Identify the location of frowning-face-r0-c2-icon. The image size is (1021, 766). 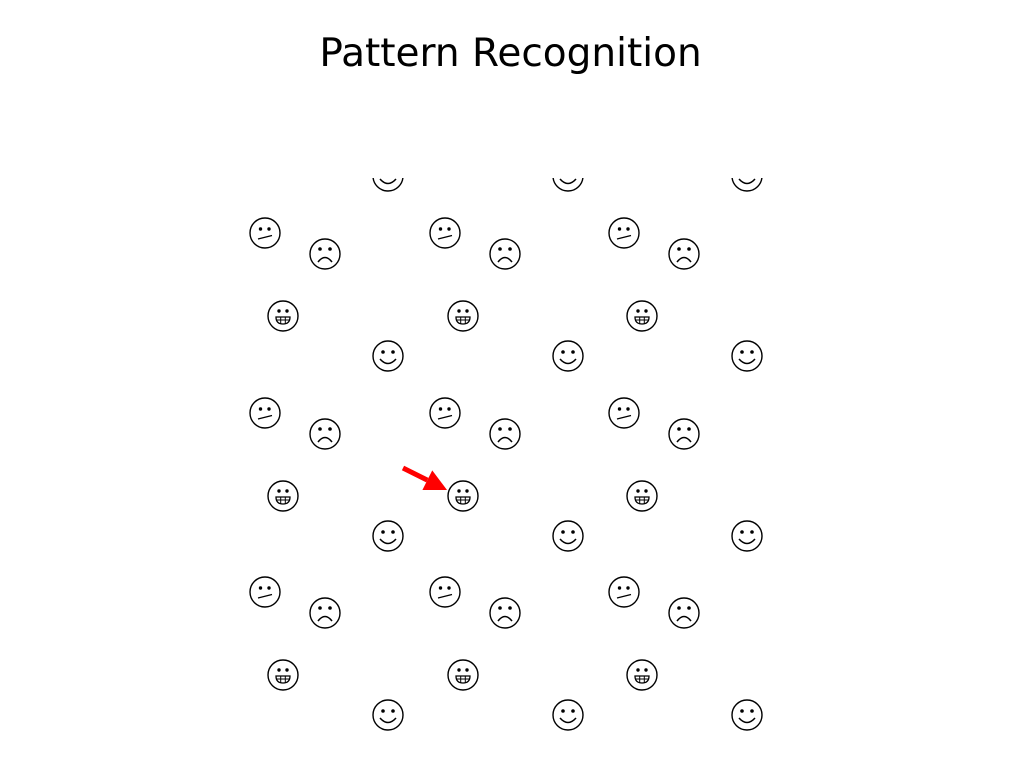
(505, 74).